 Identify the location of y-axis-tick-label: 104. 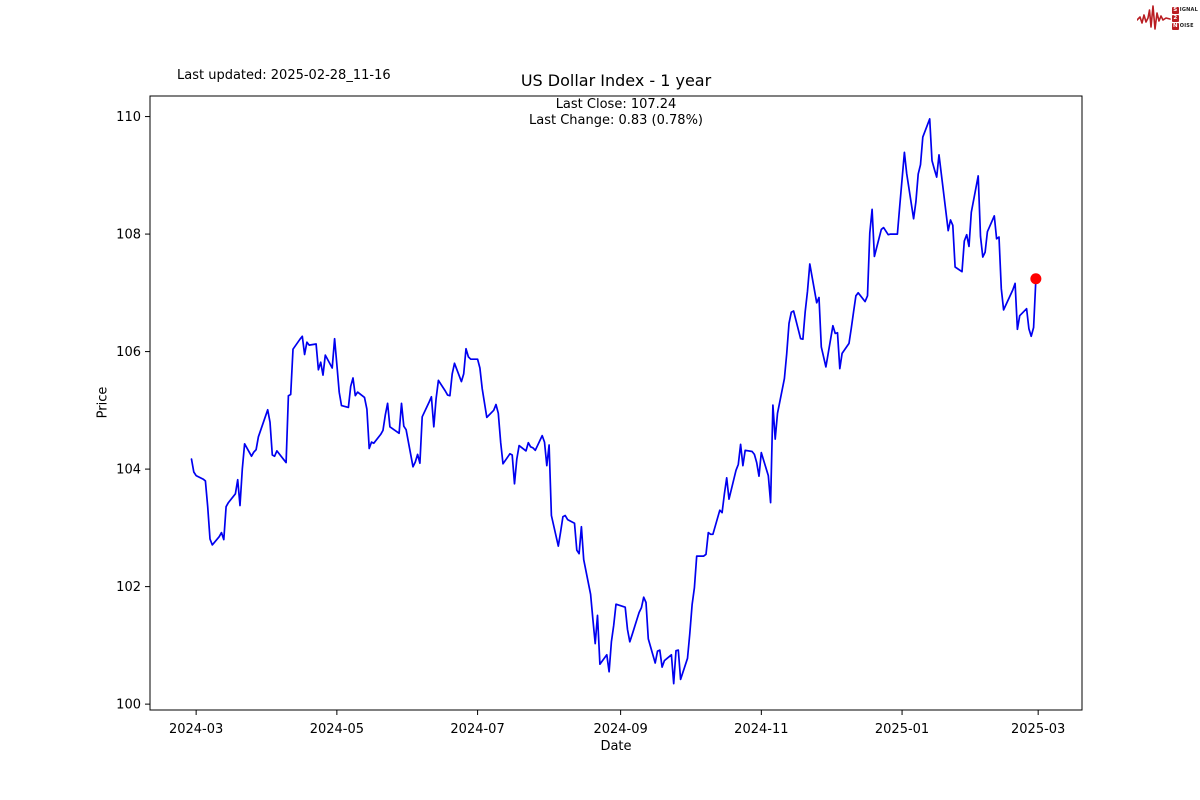
(128, 470).